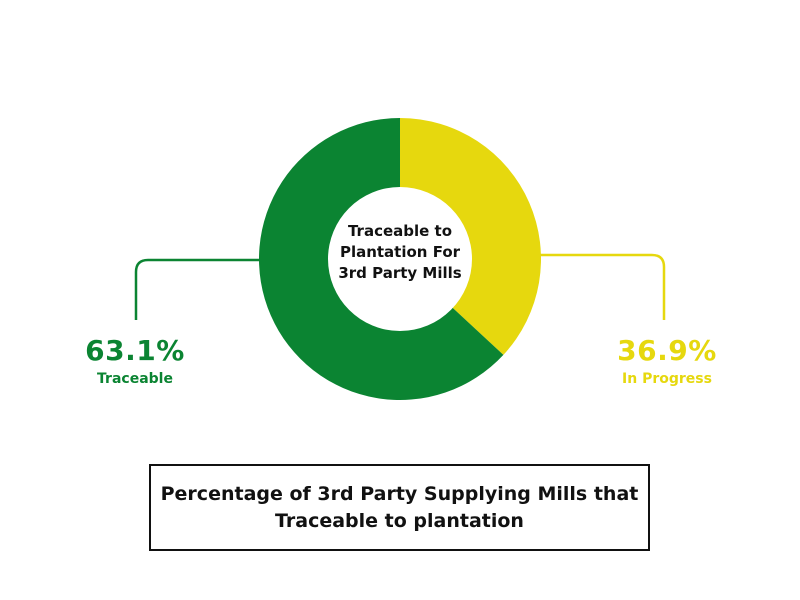  What do you see at coordinates (603, 286) in the screenshot?
I see `in-progress-leader-line` at bounding box center [603, 286].